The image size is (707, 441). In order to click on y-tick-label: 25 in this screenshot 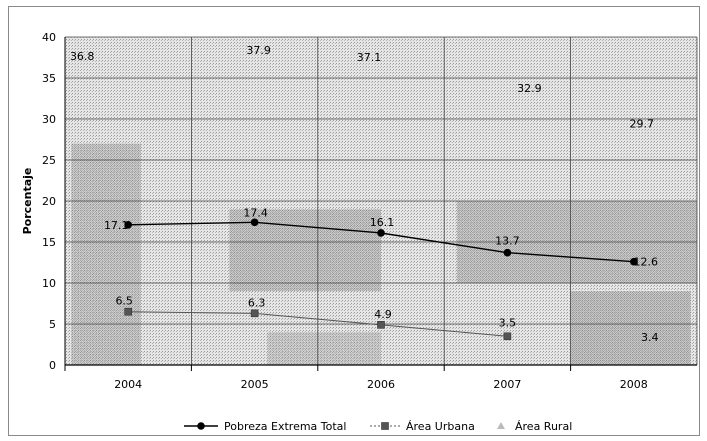, I will do `click(49, 160)`.